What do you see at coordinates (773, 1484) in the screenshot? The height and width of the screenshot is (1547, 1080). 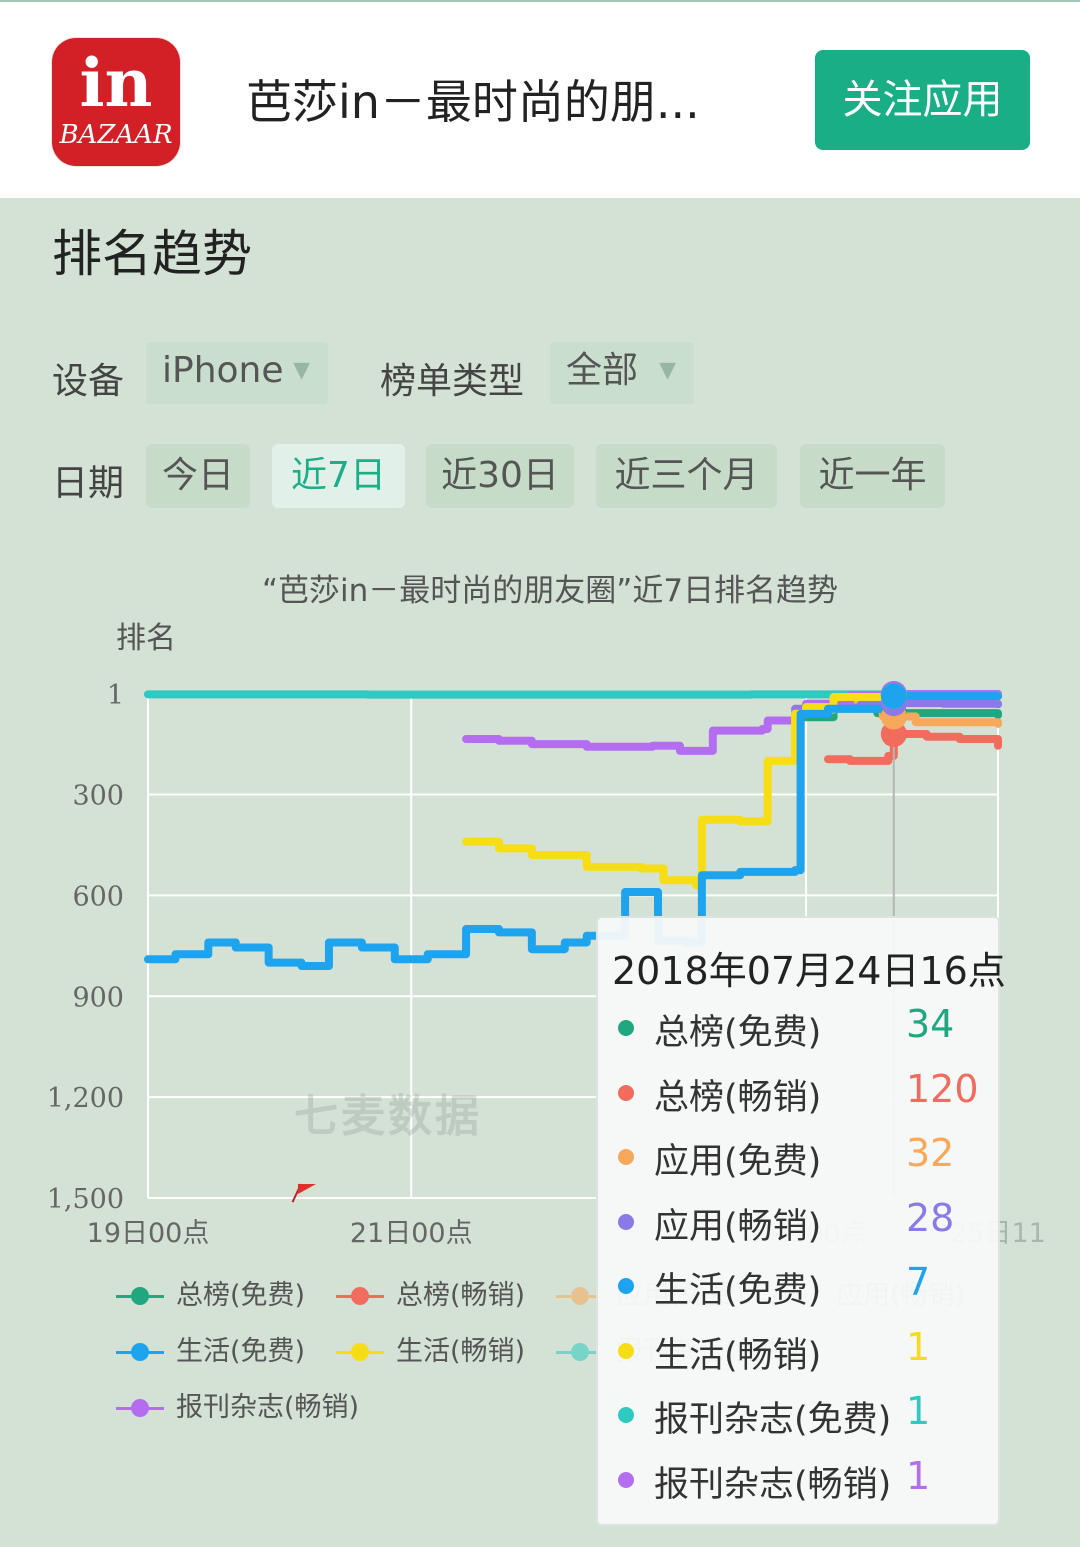 I see `tooltip-series-name: 报刊杂志(畅销)` at bounding box center [773, 1484].